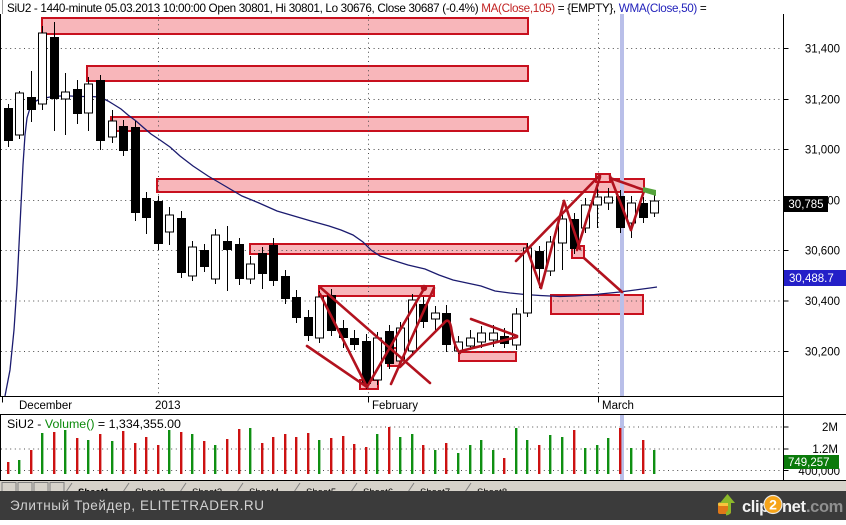 This screenshot has width=846, height=525. What do you see at coordinates (618, 406) in the screenshot?
I see `svg-text: March` at bounding box center [618, 406].